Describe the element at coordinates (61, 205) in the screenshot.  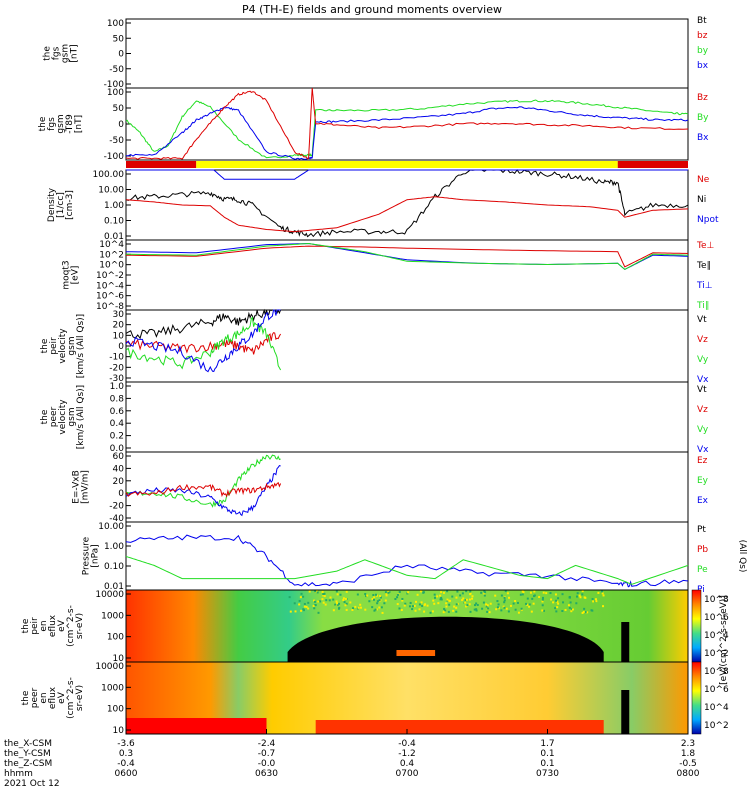
I see `ylabel-line: [1/cc]` at that location.